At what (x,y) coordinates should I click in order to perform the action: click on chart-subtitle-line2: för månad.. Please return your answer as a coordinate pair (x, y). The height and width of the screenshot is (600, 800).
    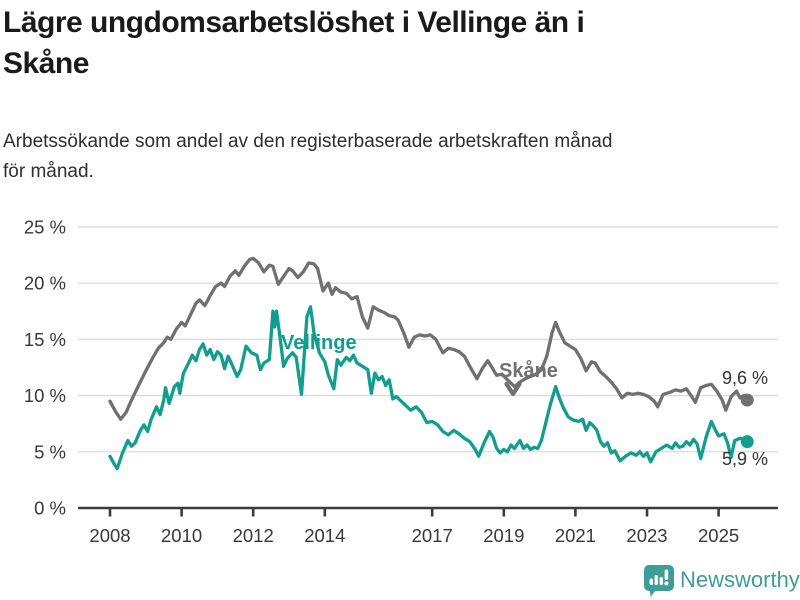
    Looking at the image, I should click on (48, 171).